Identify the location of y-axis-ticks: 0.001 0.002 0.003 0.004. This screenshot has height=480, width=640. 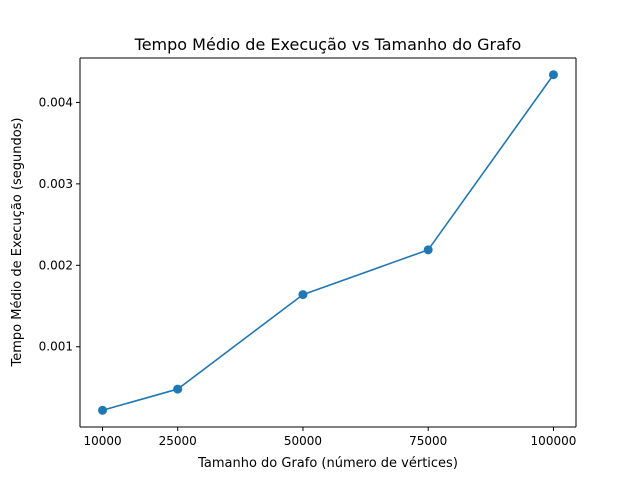
(59, 224).